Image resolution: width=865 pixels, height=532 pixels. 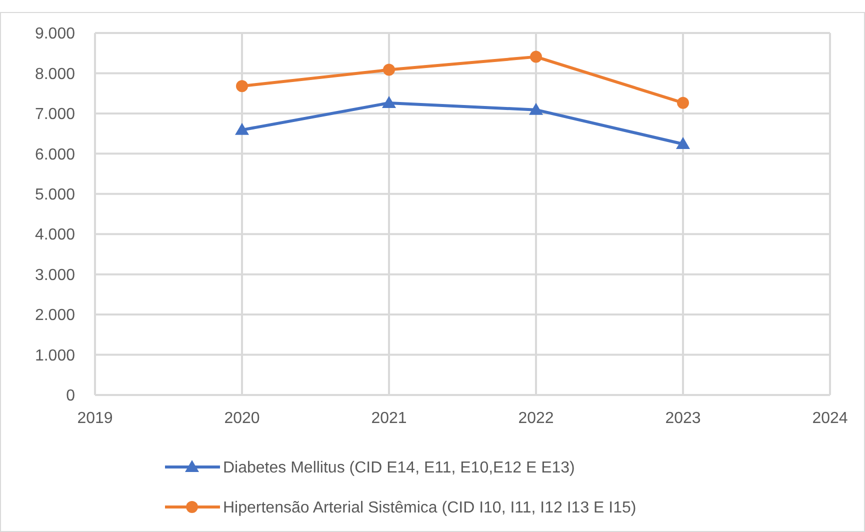 What do you see at coordinates (55, 195) in the screenshot?
I see `y-tick-label: 5.000` at bounding box center [55, 195].